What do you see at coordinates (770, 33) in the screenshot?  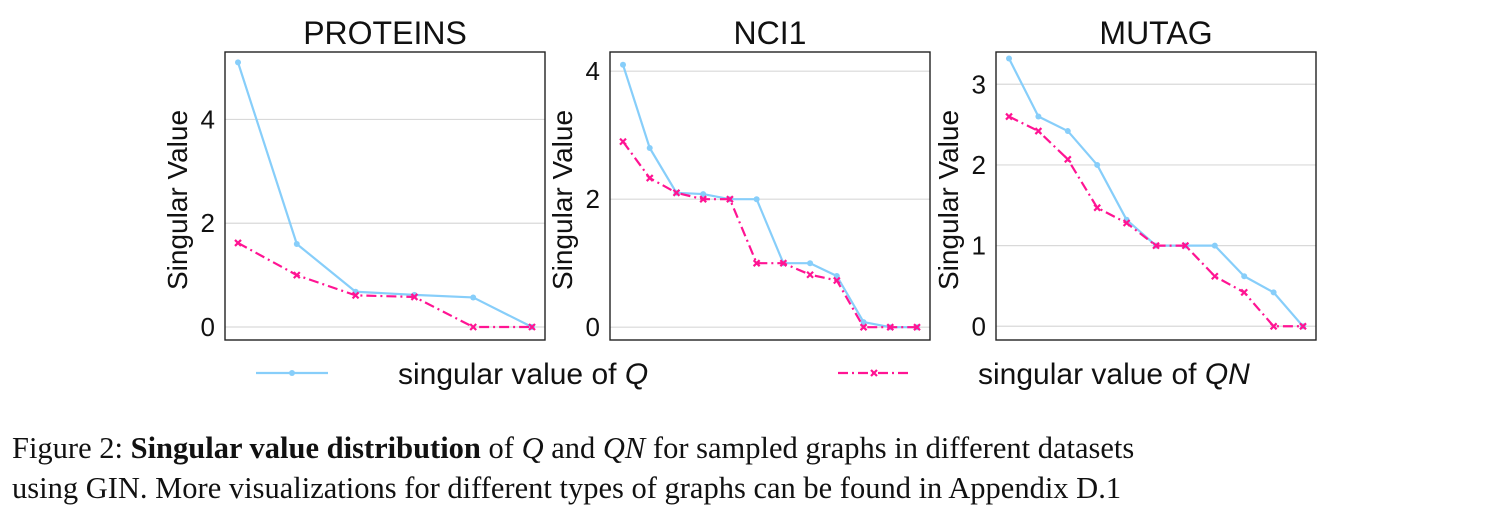 I see `panel-title: NCI1` at bounding box center [770, 33].